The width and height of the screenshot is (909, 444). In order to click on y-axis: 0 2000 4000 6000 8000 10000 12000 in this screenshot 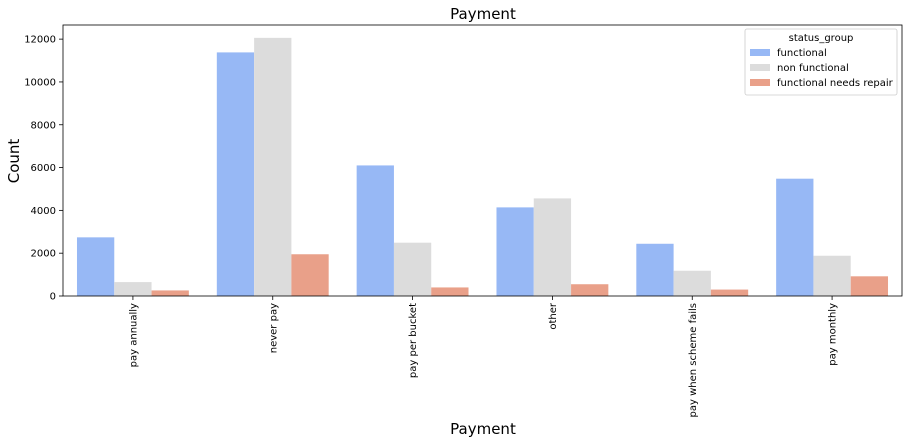, I will do `click(43, 169)`.